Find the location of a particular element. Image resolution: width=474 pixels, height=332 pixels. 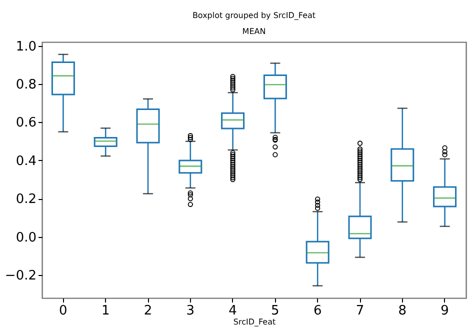

x-tick-label: 7 is located at coordinates (360, 311).